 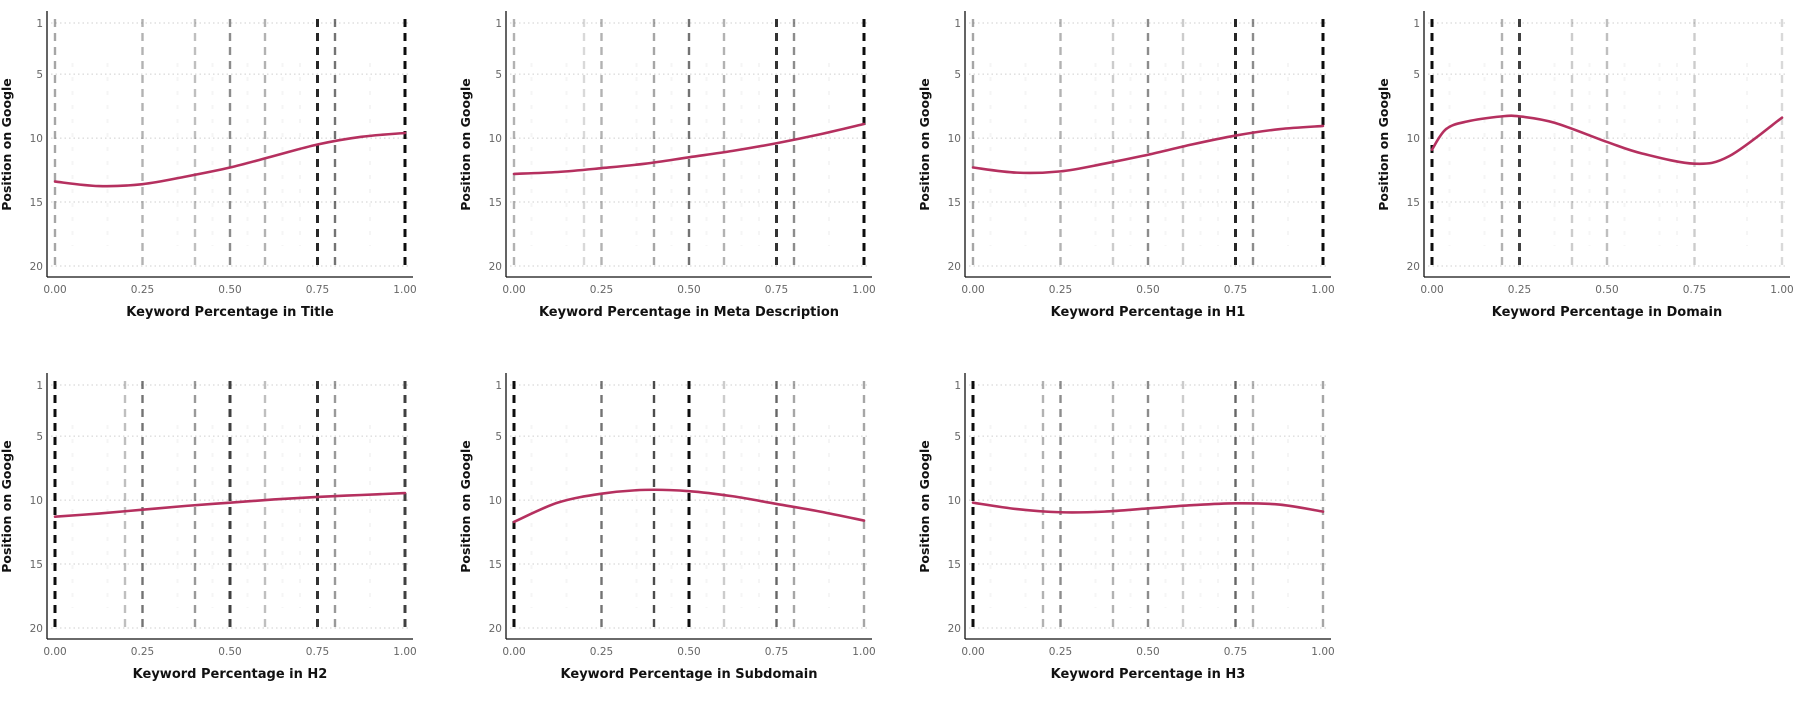 What do you see at coordinates (230, 674) in the screenshot?
I see `x-axis-title: Keyword Percentage in H2` at bounding box center [230, 674].